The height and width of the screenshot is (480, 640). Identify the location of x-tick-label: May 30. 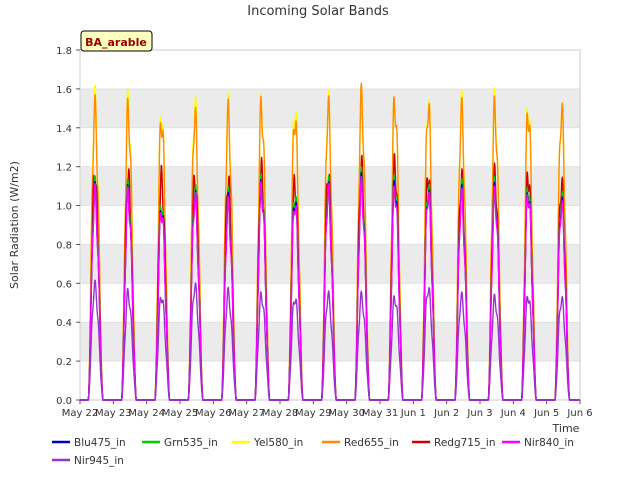
(346, 413).